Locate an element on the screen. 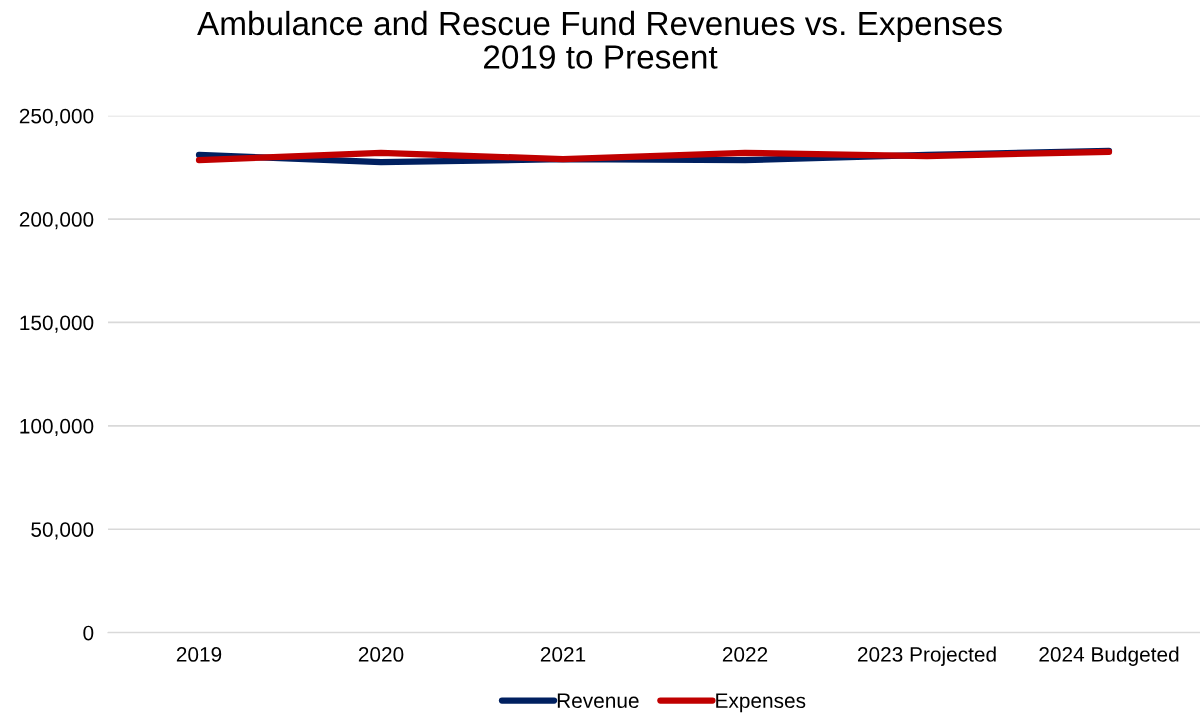 Image resolution: width=1200 pixels, height=723 pixels. y-tick-label: 0 is located at coordinates (88, 633).